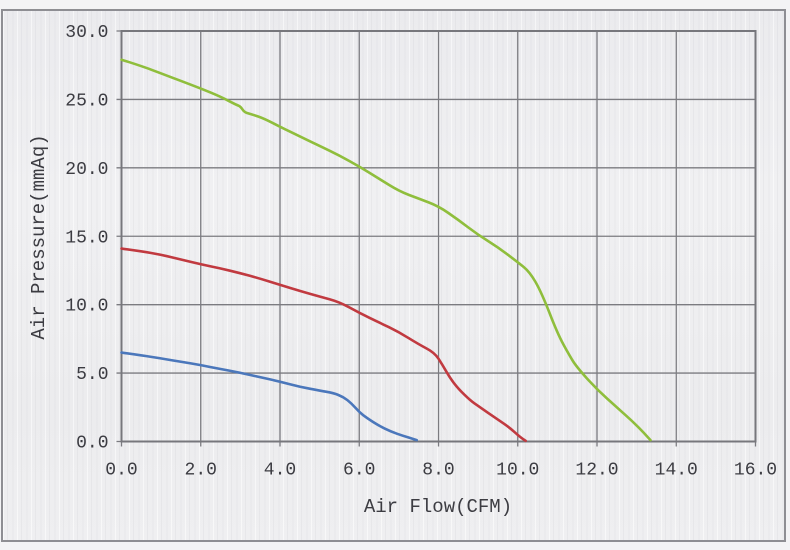 This screenshot has width=790, height=550. I want to click on y-tick-label-25.0: 25.0, so click(86, 101).